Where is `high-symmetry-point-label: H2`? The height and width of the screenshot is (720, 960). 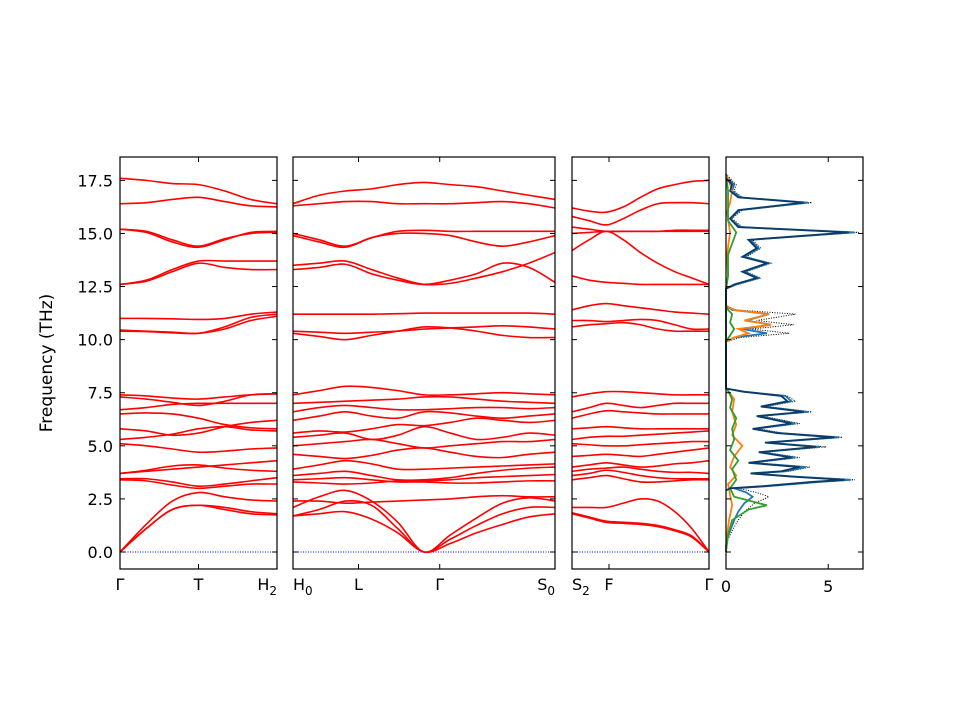
high-symmetry-point-label: H2 is located at coordinates (267, 586).